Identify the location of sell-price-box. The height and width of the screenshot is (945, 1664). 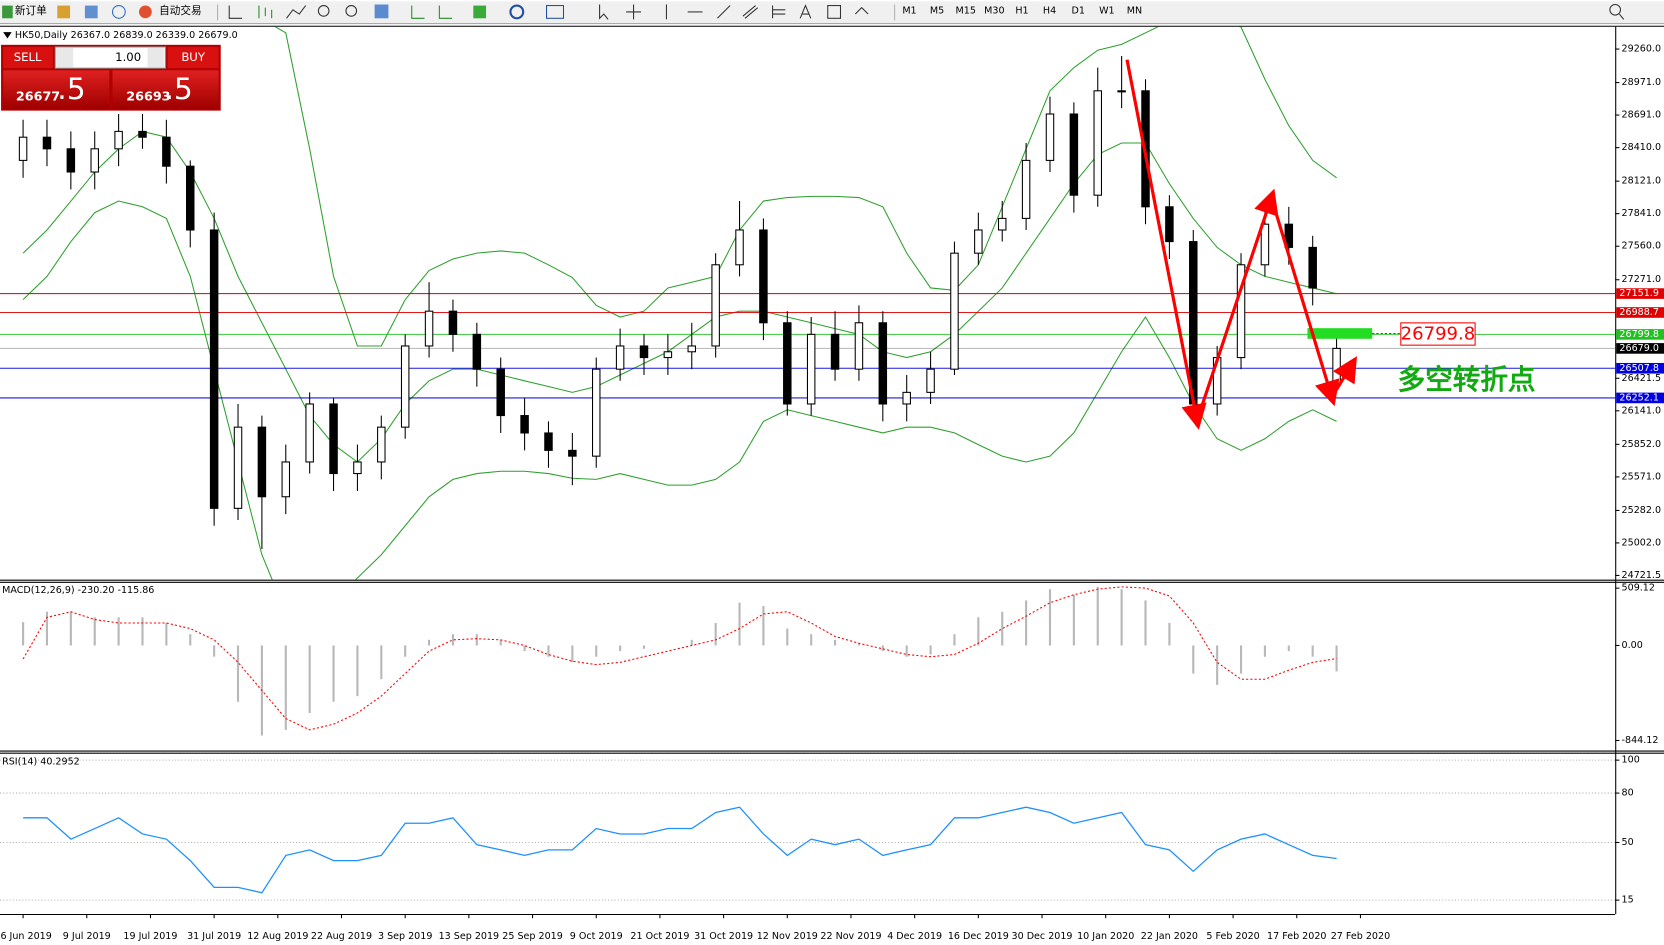
(56, 89).